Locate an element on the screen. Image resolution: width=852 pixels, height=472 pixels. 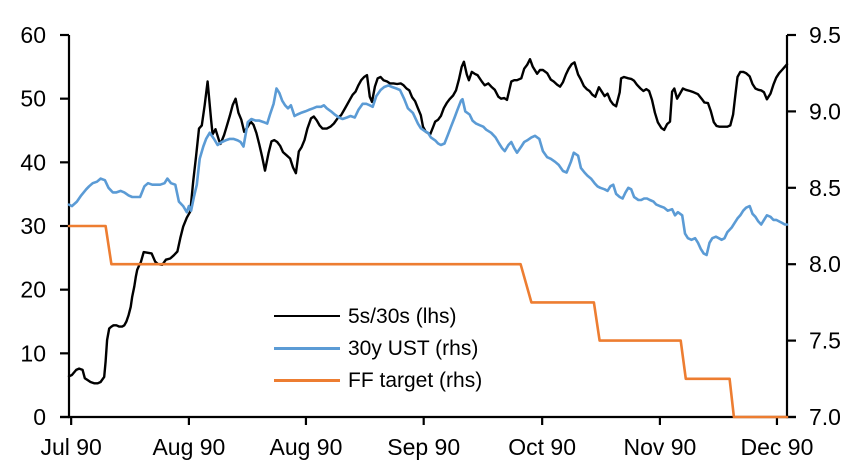
right-axis-tick-label: 7.5 is located at coordinates (825, 341).